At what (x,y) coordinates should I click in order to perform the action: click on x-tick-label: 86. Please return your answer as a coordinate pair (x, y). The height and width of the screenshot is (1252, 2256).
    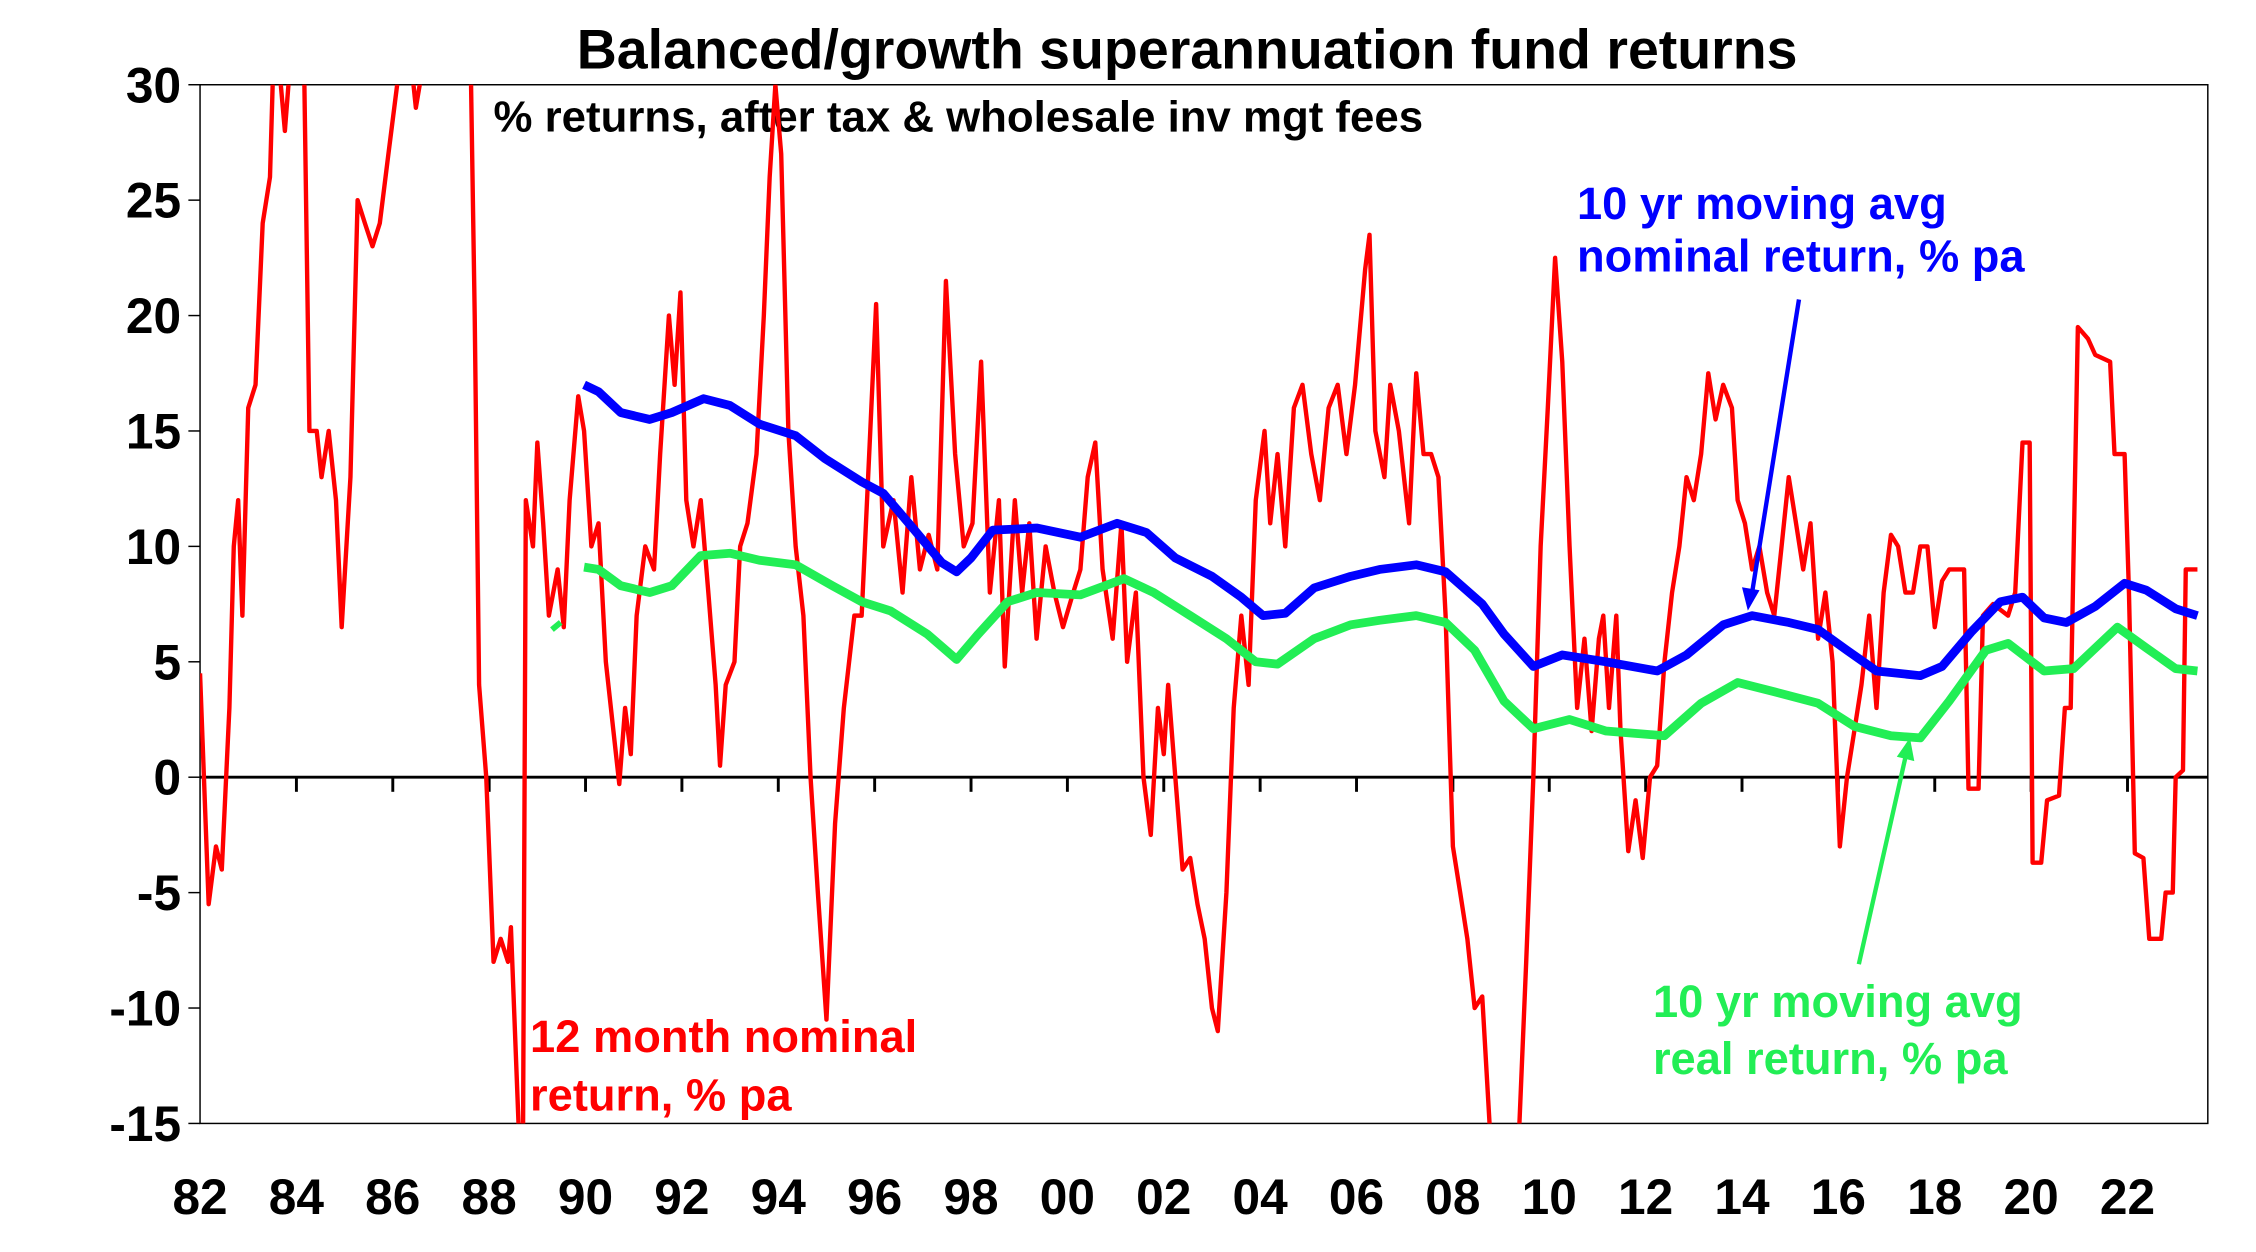
    Looking at the image, I should click on (392, 1197).